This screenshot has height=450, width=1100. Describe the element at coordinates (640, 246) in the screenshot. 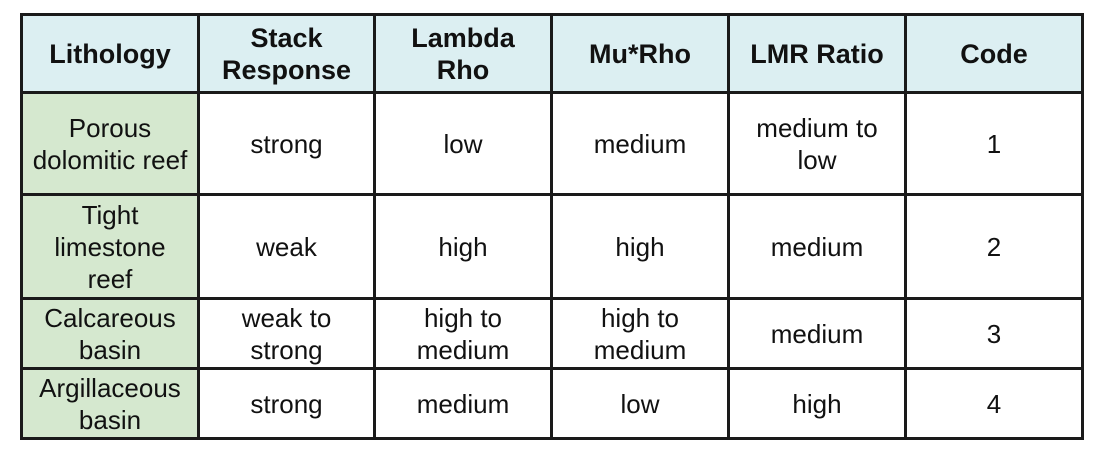

I see `cell-mu-rho: high` at that location.